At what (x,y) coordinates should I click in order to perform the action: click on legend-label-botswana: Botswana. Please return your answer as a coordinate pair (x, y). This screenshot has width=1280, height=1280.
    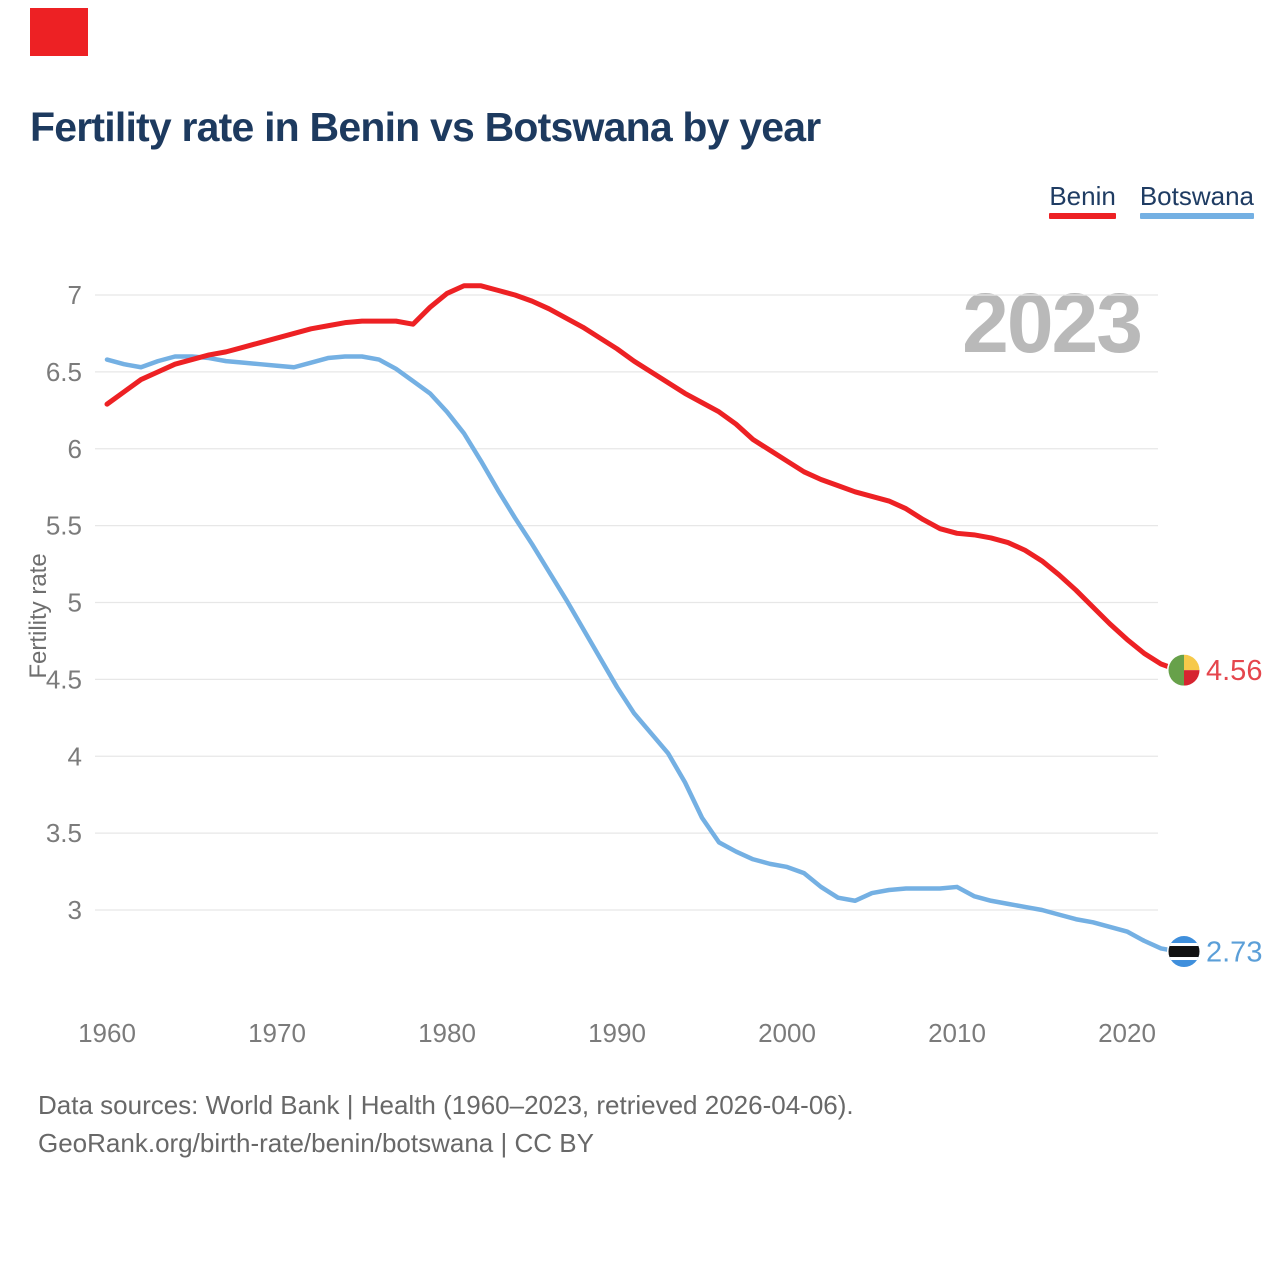
    Looking at the image, I should click on (1196, 196).